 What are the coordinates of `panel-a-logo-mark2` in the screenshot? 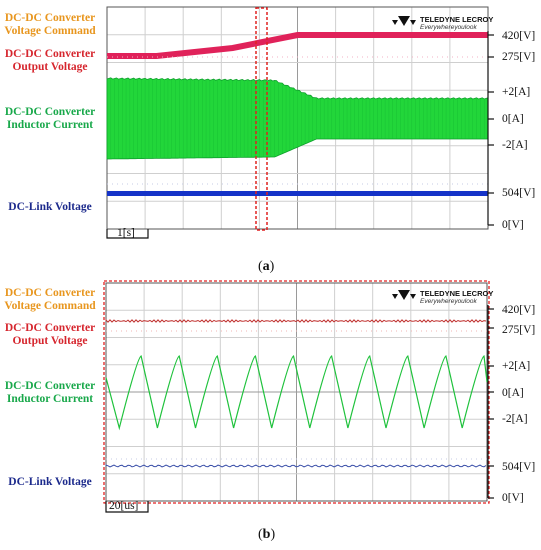 It's located at (404, 22).